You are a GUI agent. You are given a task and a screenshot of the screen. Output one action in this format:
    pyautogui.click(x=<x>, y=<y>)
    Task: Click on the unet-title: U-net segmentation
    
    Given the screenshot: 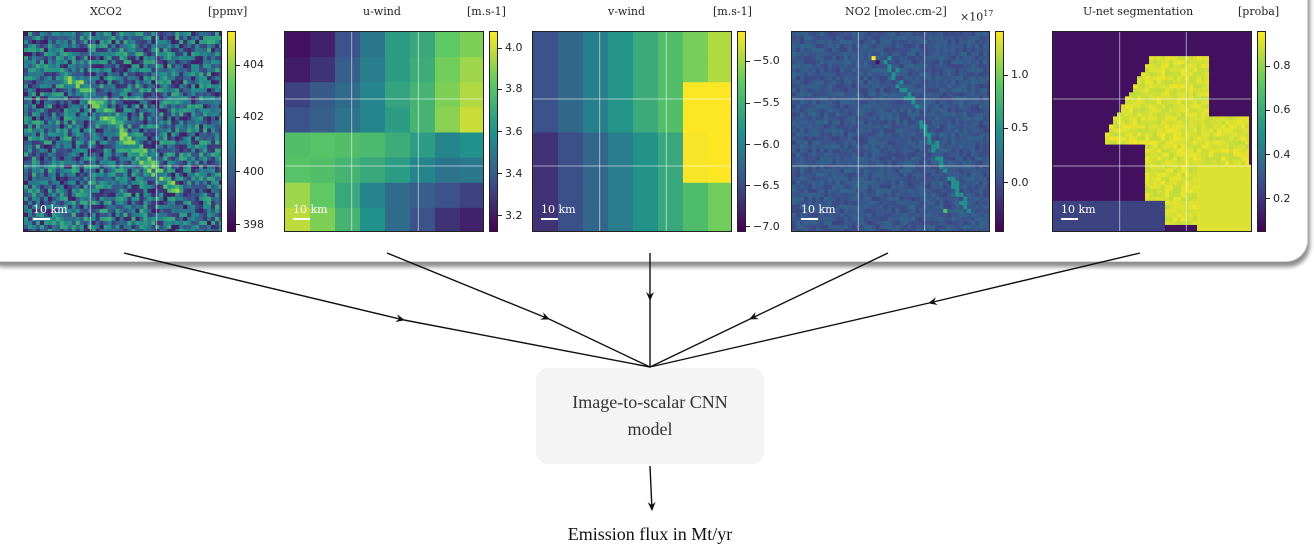 What is the action you would take?
    pyautogui.click(x=1138, y=11)
    